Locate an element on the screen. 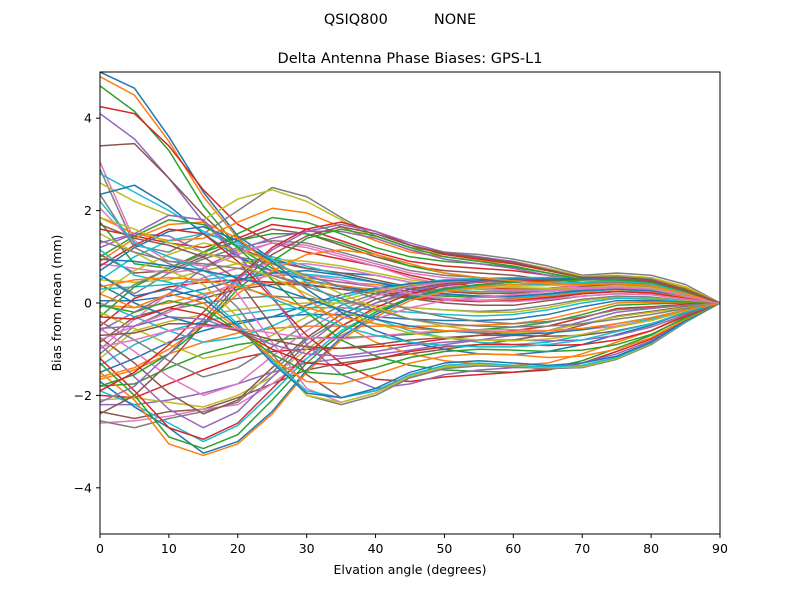 The height and width of the screenshot is (600, 800). x-tick-label: 30 is located at coordinates (307, 548).